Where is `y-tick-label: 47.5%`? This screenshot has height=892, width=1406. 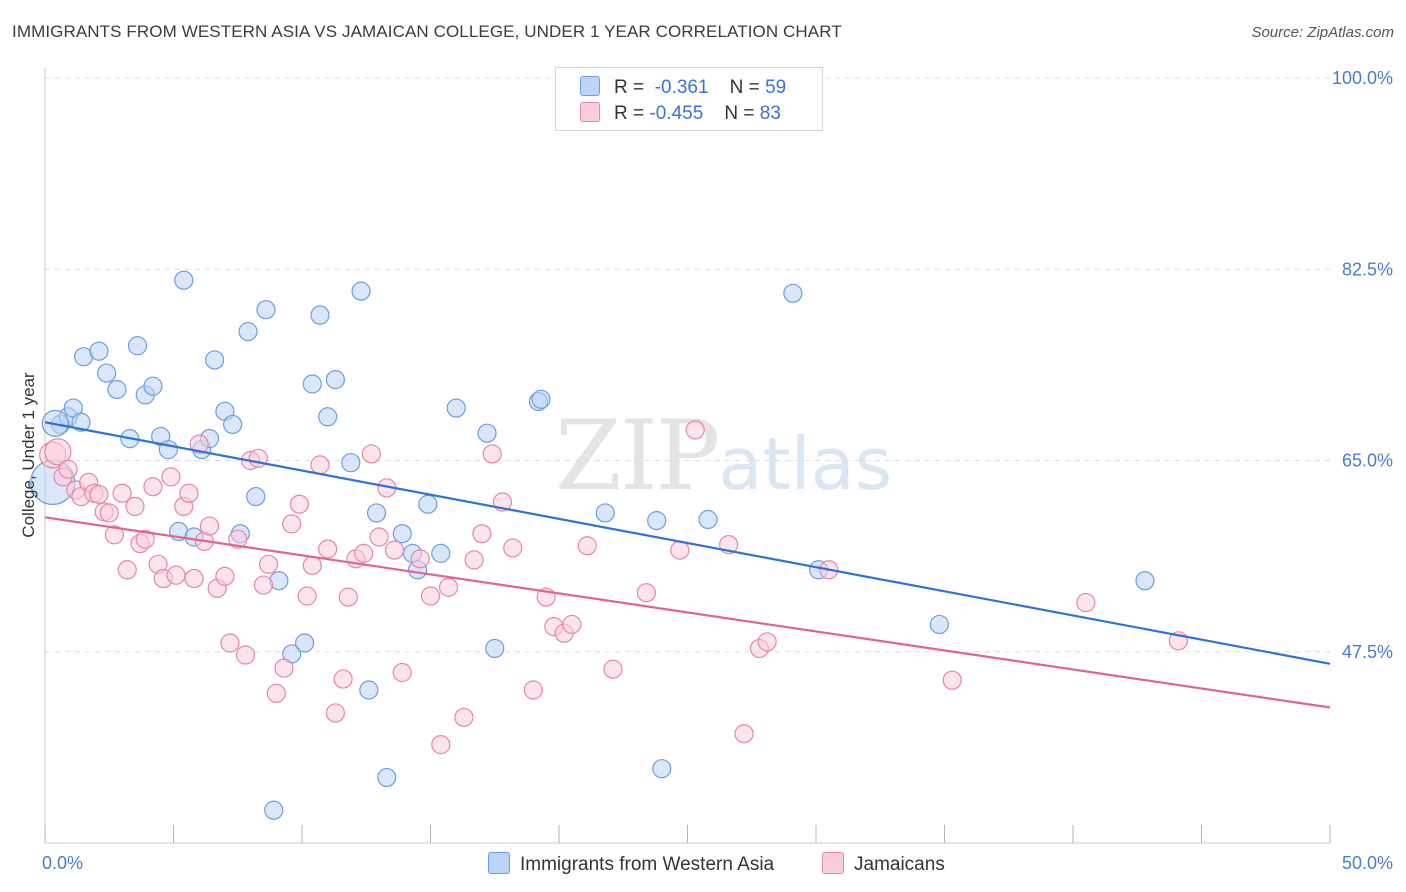
y-tick-label: 47.5% is located at coordinates (1367, 652).